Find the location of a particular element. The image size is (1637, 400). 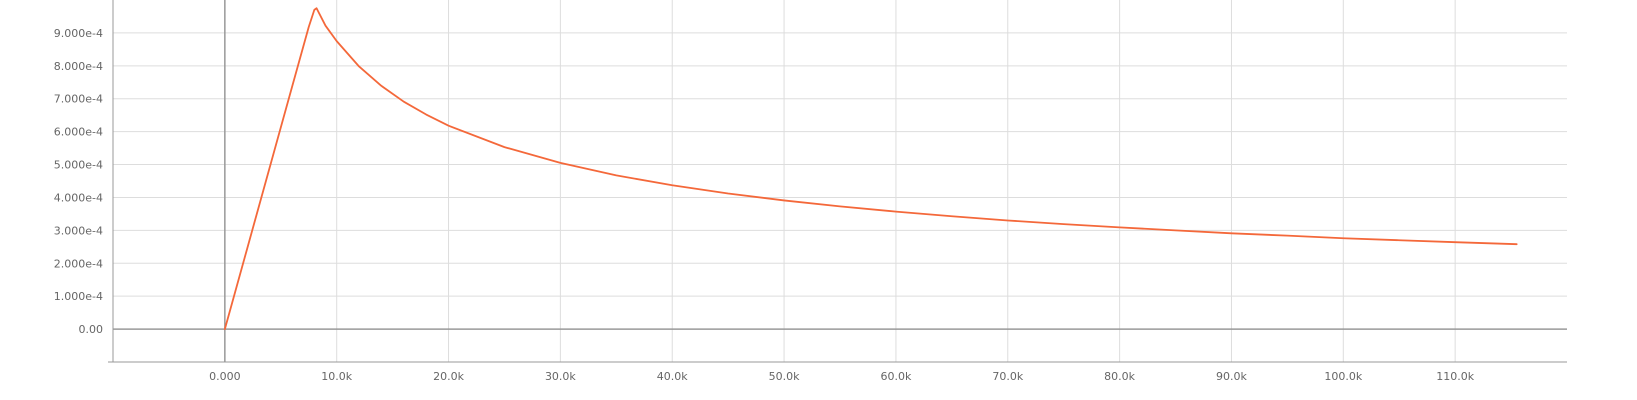

x-tick-label: 50.0k is located at coordinates (784, 376).